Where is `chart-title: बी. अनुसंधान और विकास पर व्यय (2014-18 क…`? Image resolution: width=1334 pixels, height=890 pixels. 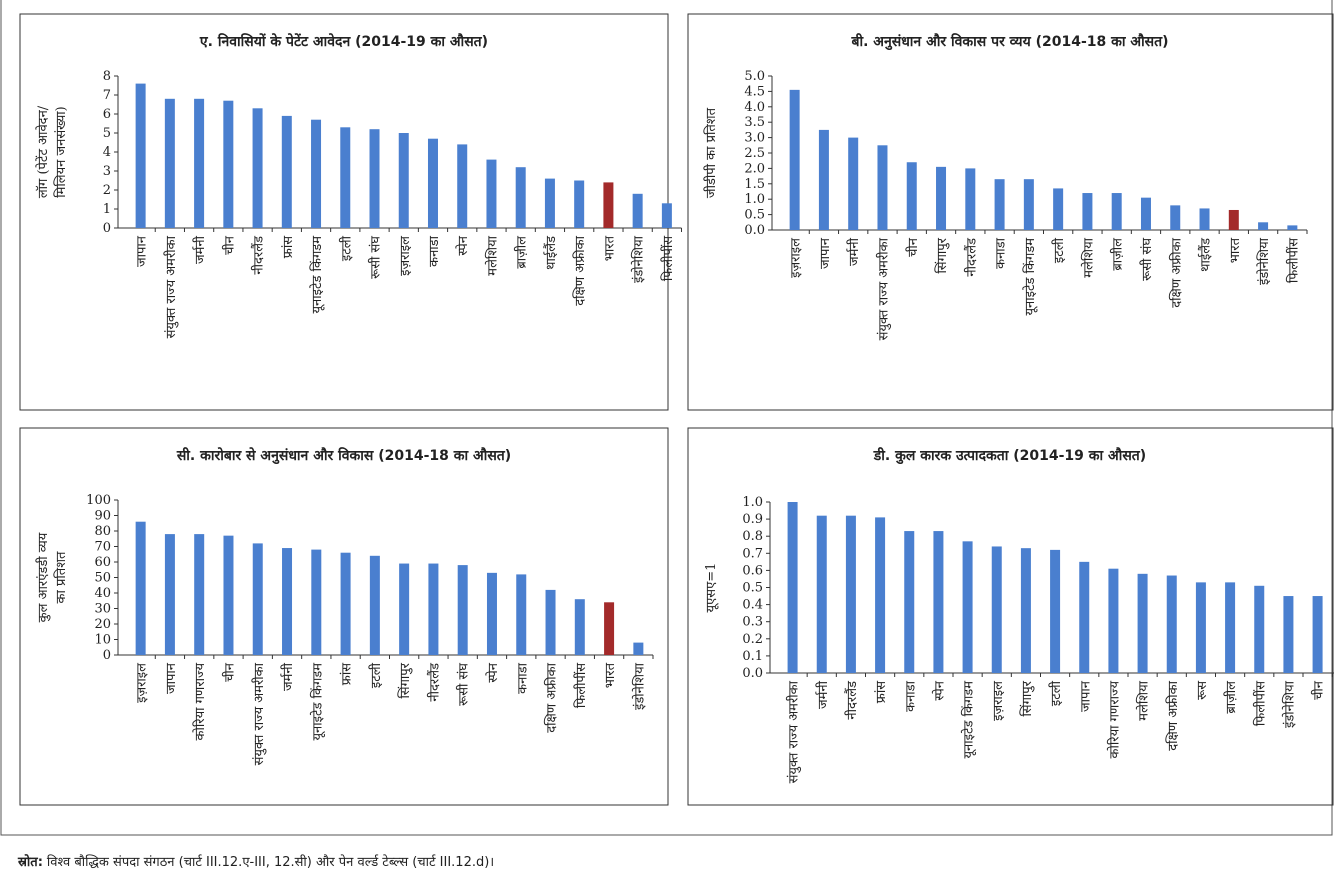 chart-title: बी. अनुसंधान और विकास पर व्यय (2014-18 क… is located at coordinates (1009, 42).